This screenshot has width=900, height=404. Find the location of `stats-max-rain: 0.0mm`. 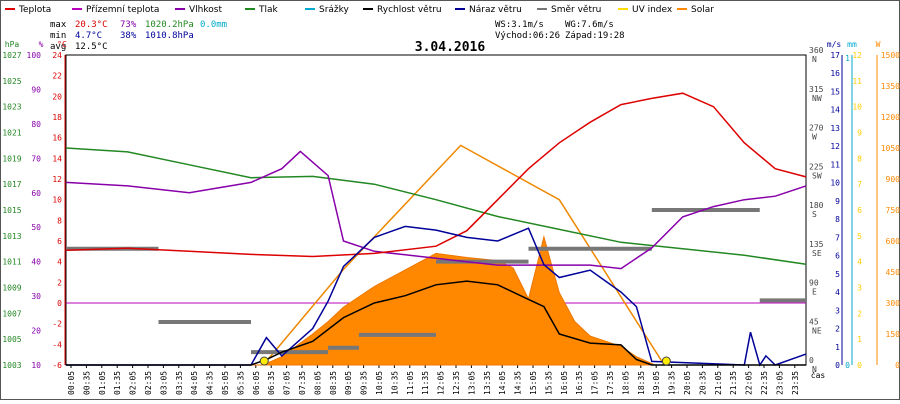

stats-max-rain: 0.0mm is located at coordinates (213, 25).